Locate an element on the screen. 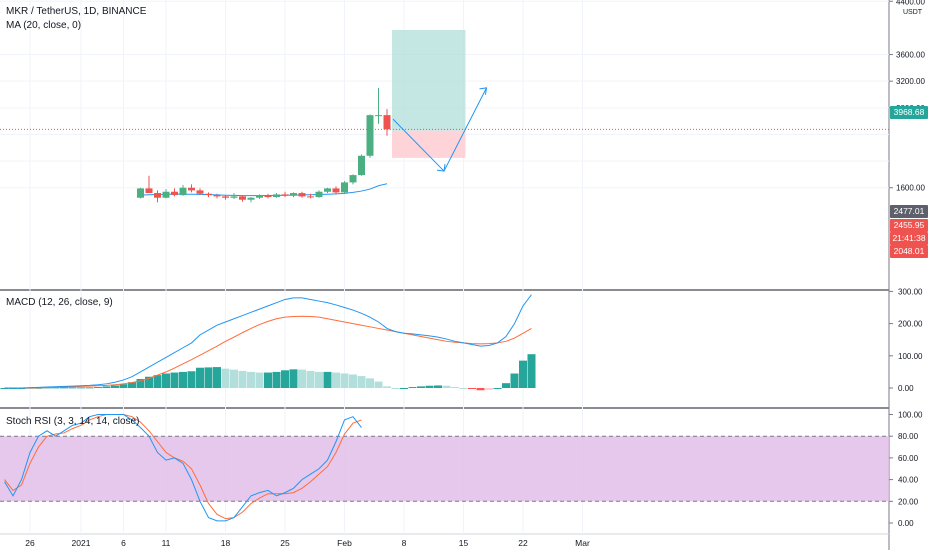  price-tick-label: 4400.00 is located at coordinates (910, 3).